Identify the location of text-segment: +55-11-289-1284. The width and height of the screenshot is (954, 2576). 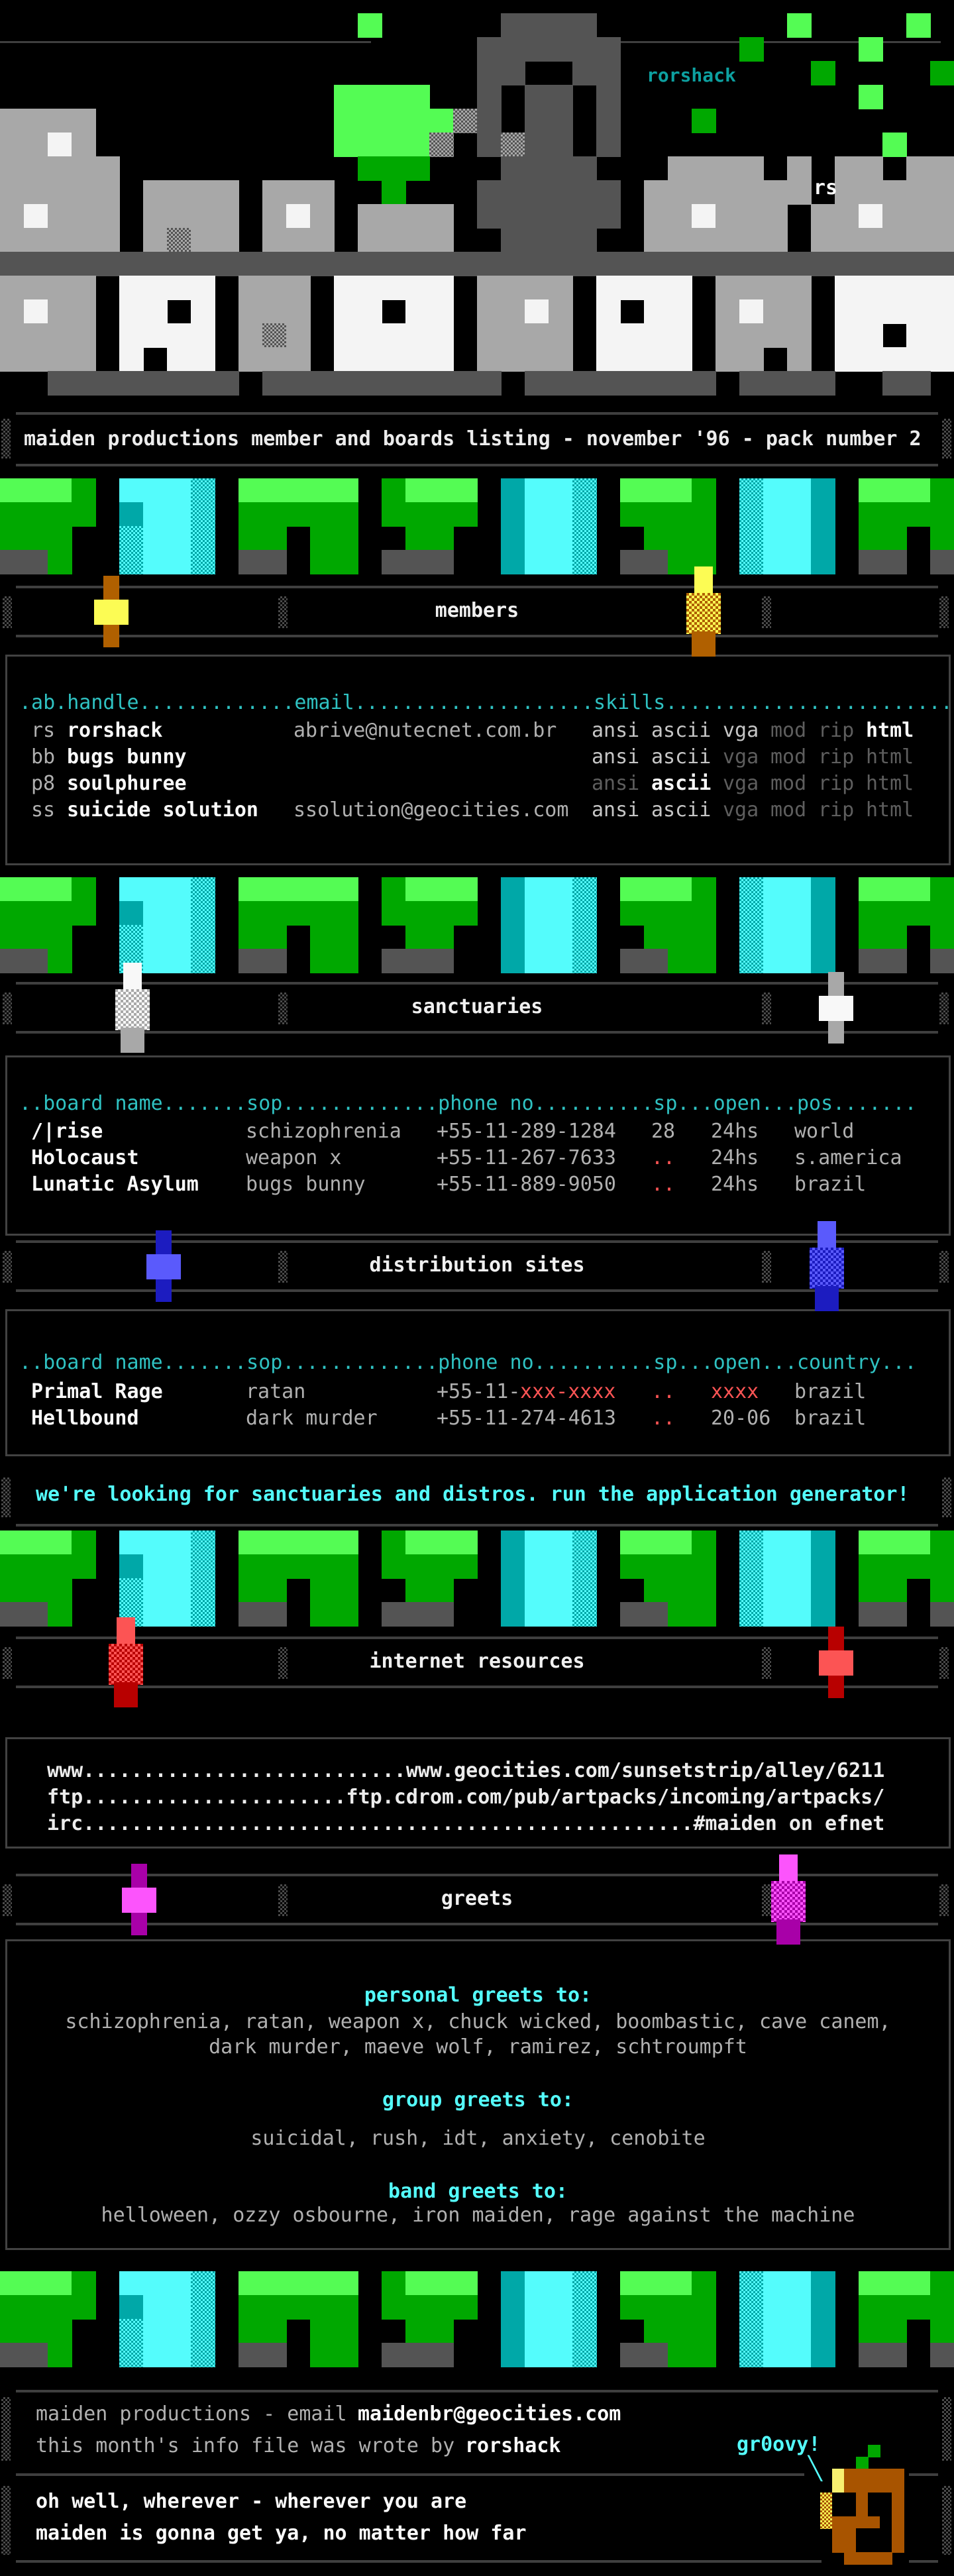
(526, 1131).